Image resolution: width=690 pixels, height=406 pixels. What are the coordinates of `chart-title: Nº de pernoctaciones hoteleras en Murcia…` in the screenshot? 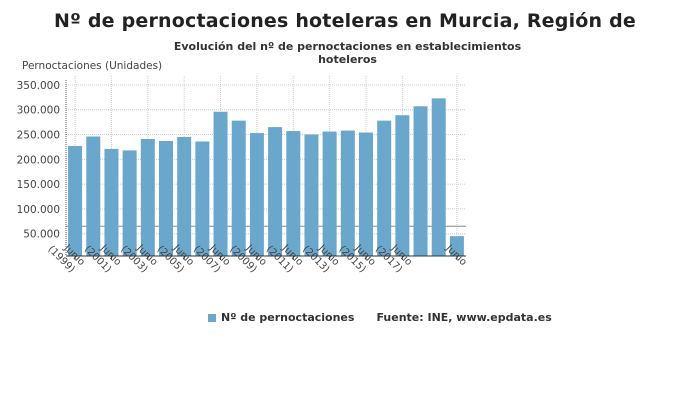 It's located at (345, 21).